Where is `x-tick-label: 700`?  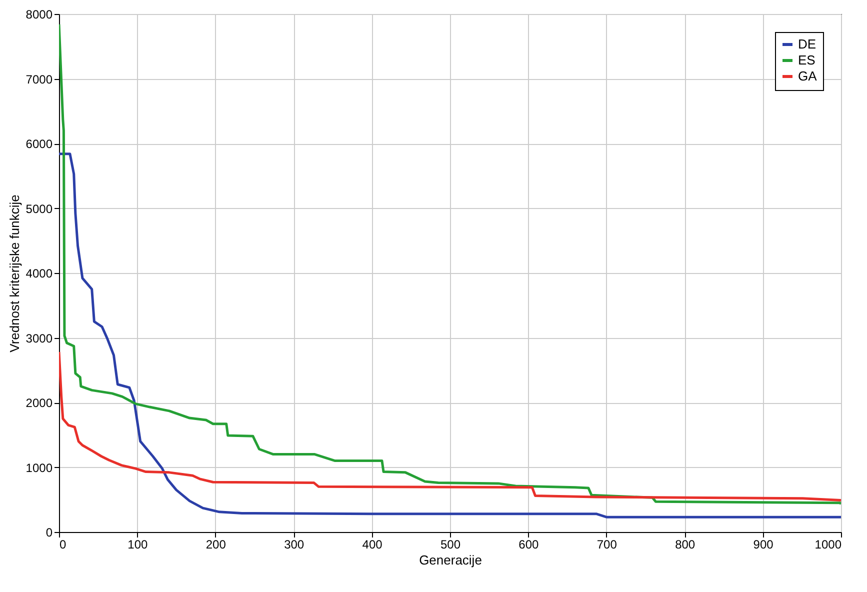 x-tick-label: 700 is located at coordinates (607, 545).